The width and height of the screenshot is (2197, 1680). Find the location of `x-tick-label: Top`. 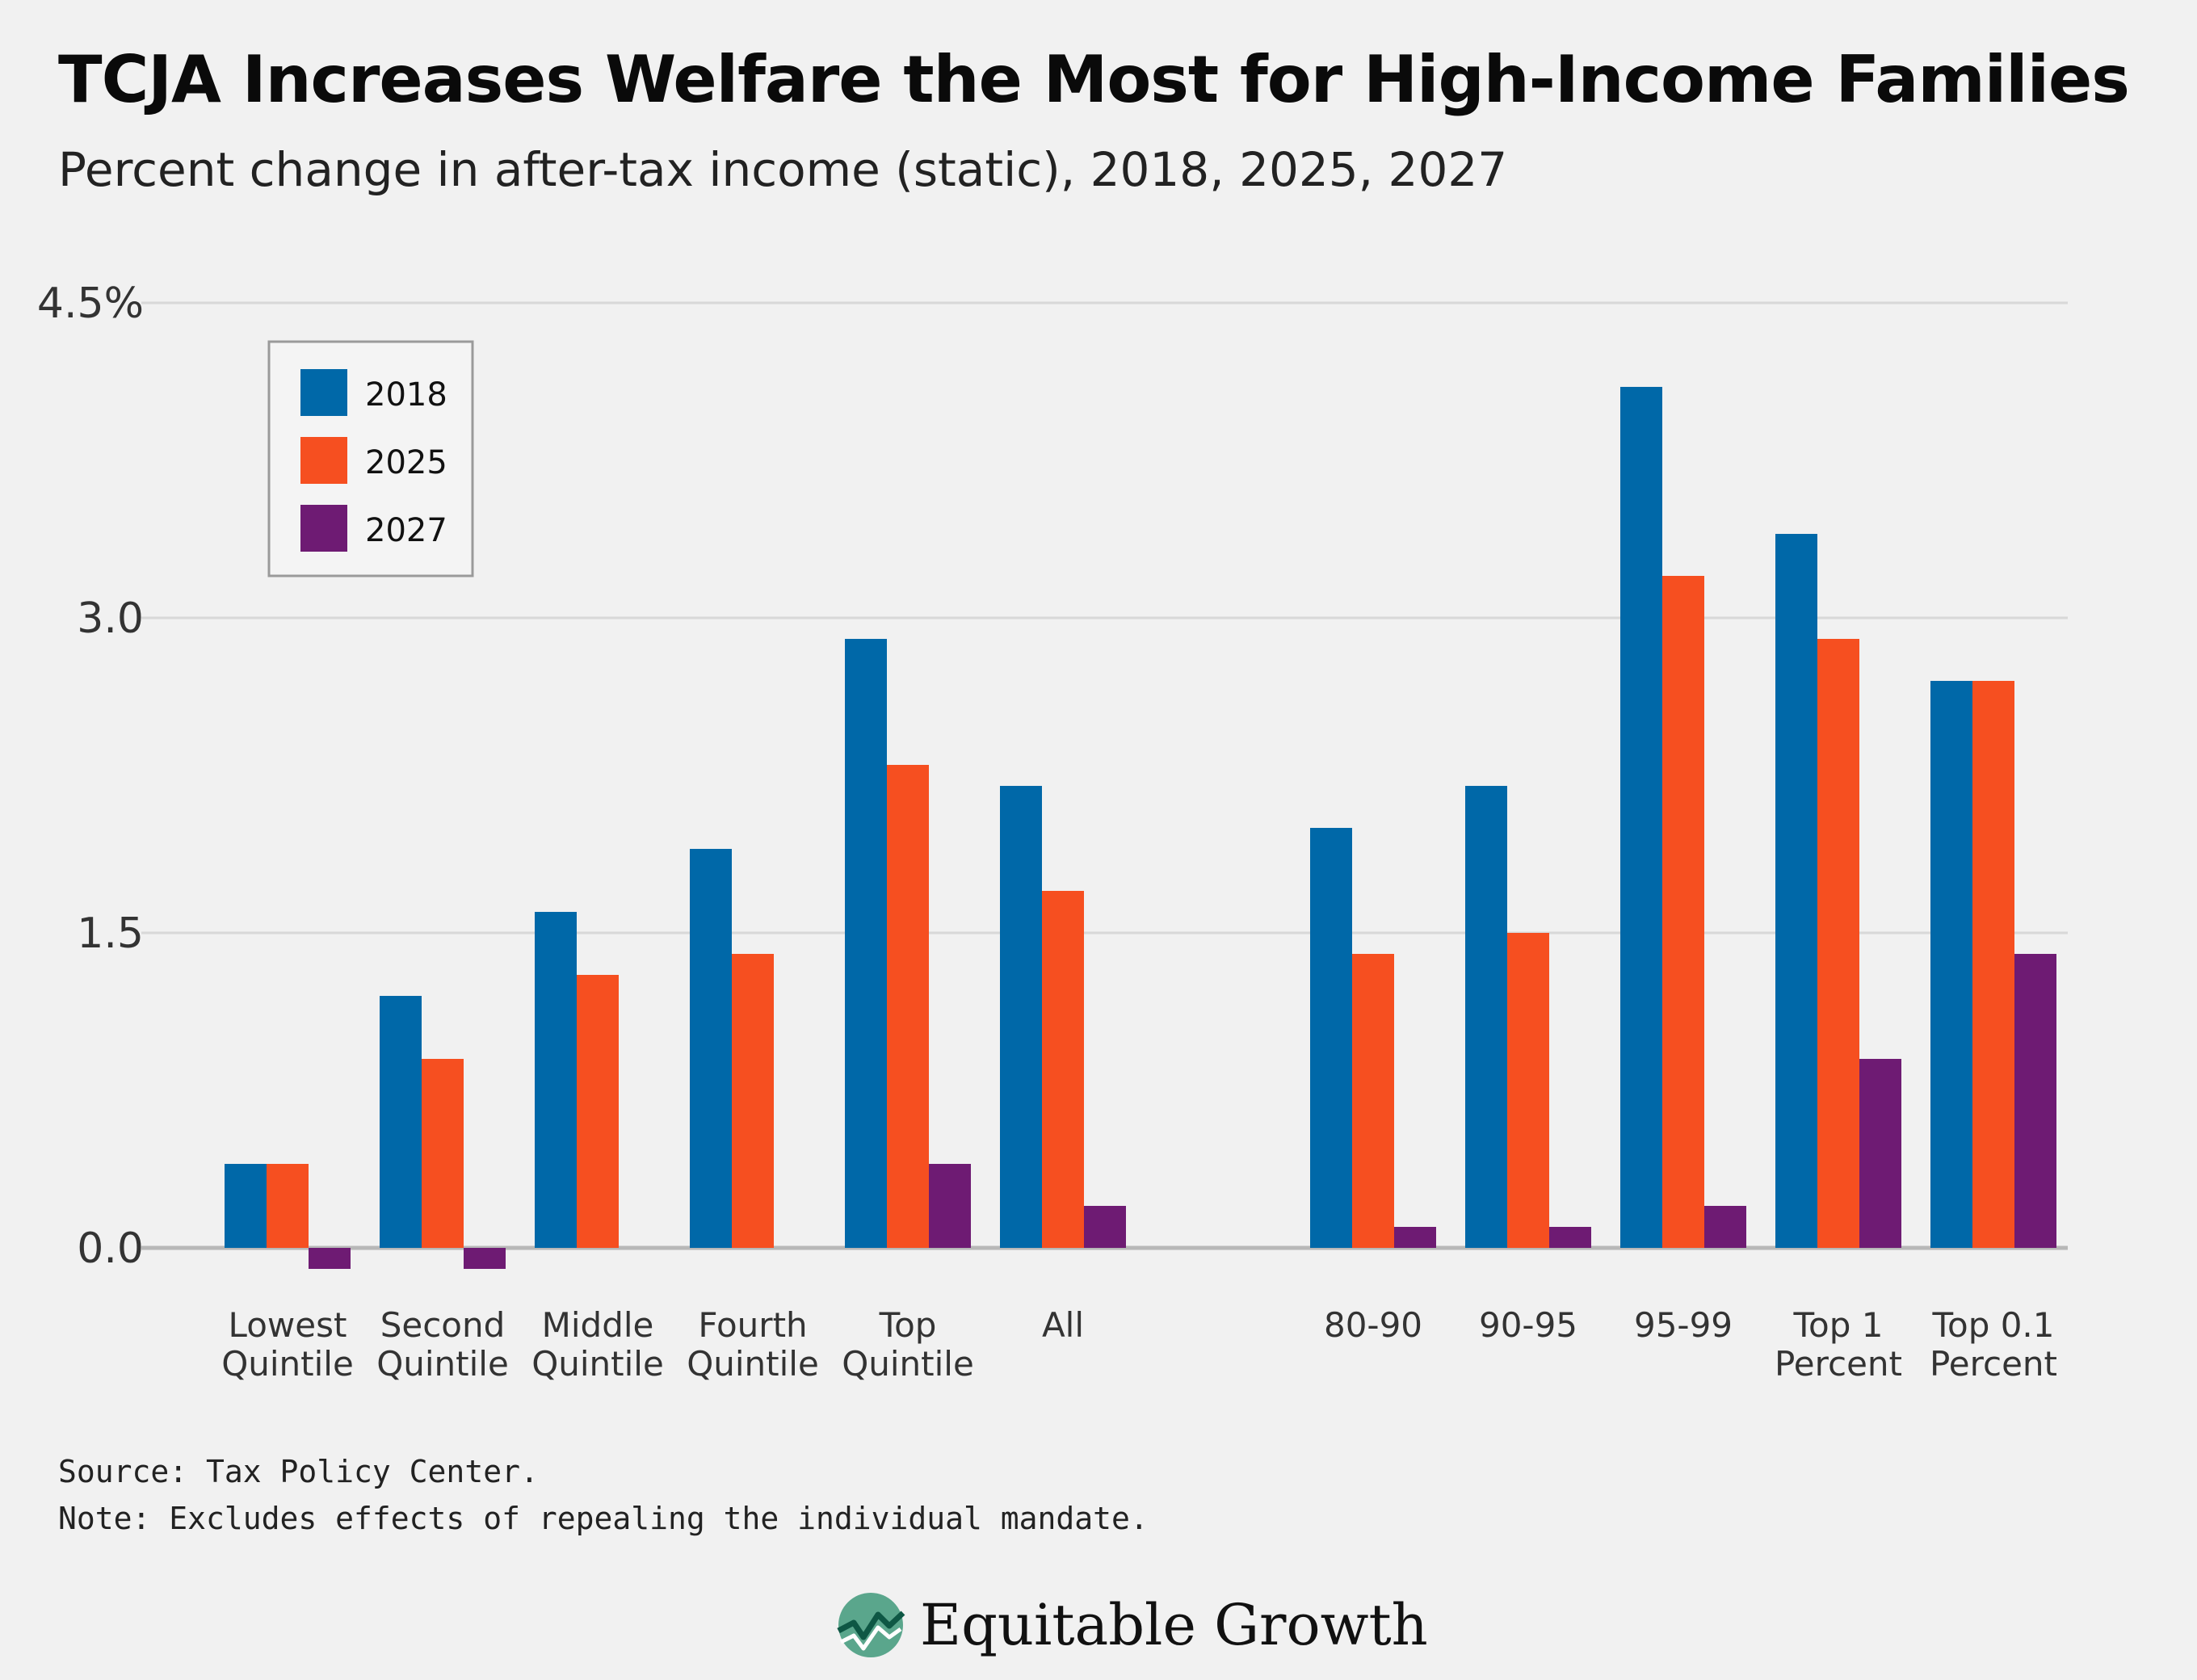

x-tick-label: Top is located at coordinates (908, 1325).